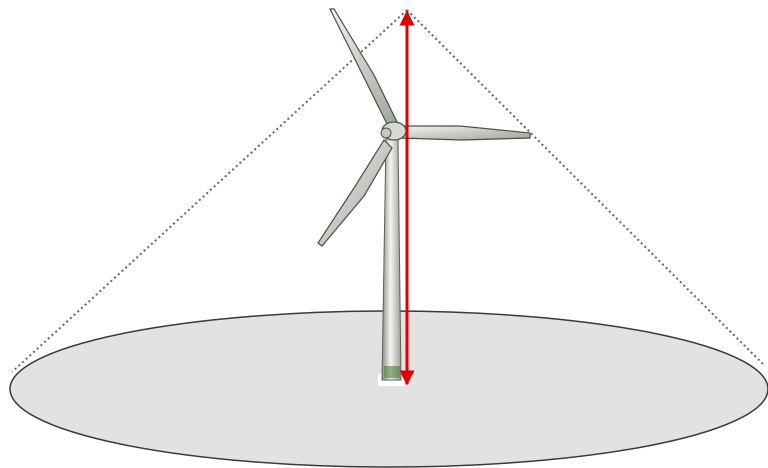 This screenshot has width=768, height=468. What do you see at coordinates (465, 133) in the screenshot?
I see `blade-right` at bounding box center [465, 133].